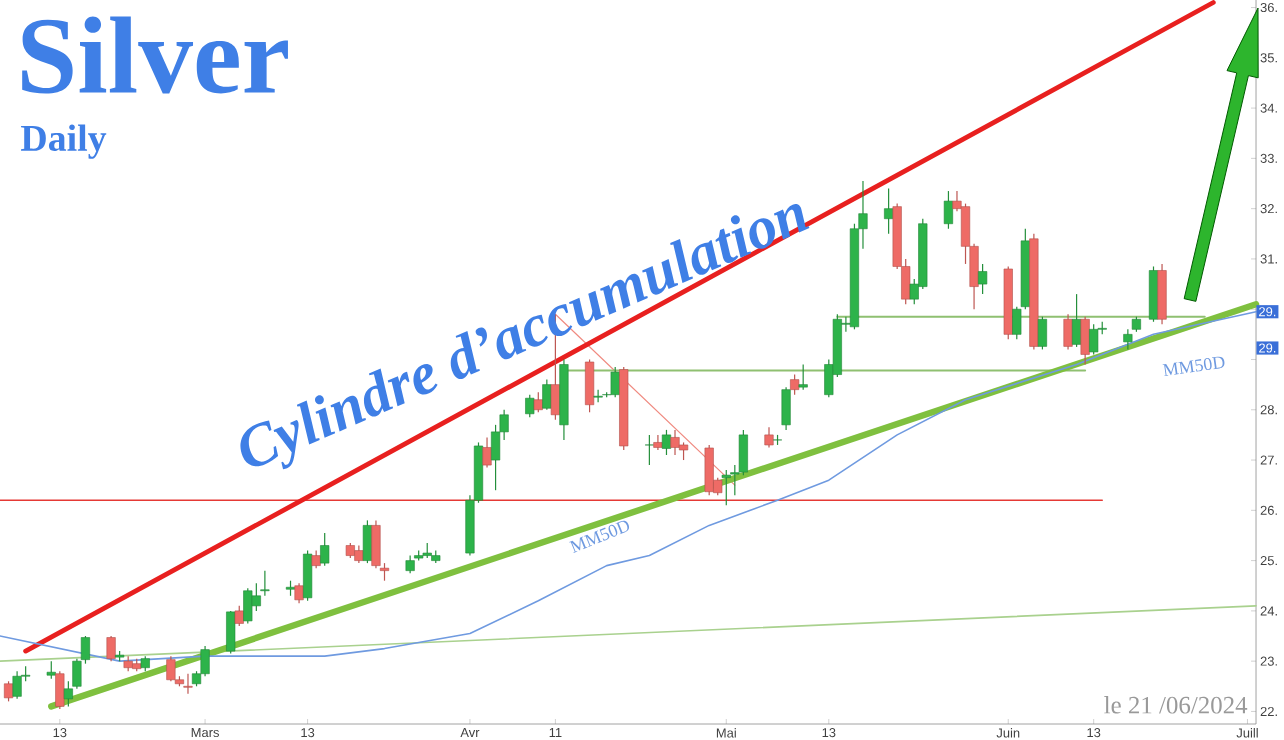  What do you see at coordinates (1176, 705) in the screenshot?
I see `annotation: le 21 /06/2024` at bounding box center [1176, 705].